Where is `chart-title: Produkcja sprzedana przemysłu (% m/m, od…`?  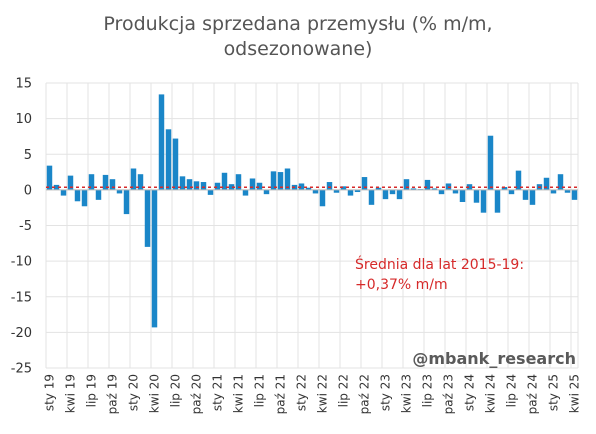
chart-title: Produkcja sprzedana przemysłu (% m/m, od… is located at coordinates (298, 37).